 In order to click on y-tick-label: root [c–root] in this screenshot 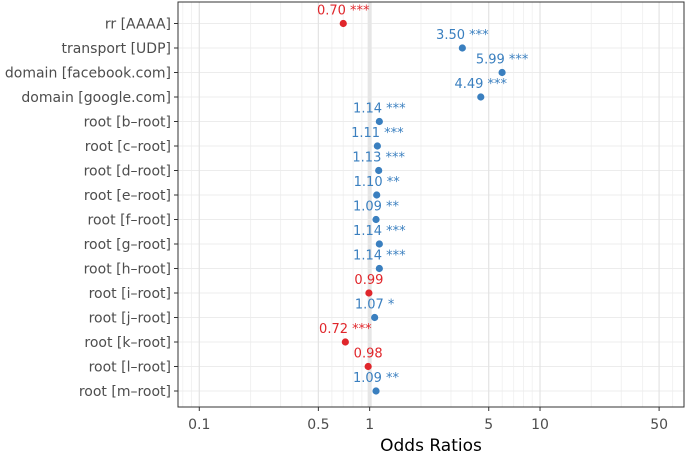, I will do `click(128, 147)`.